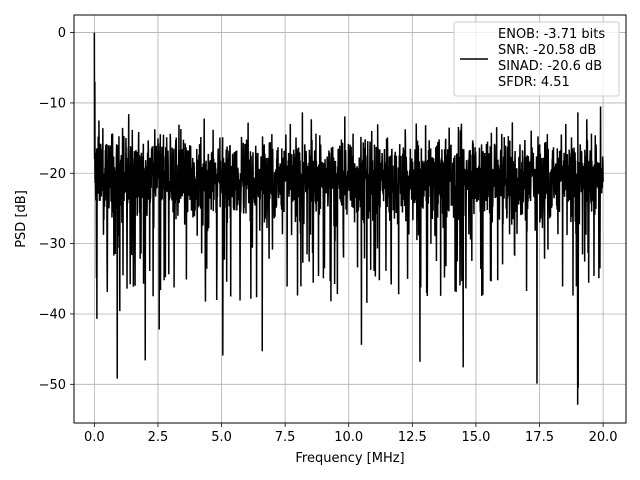 The image size is (640, 480). Describe the element at coordinates (475, 437) in the screenshot. I see `x-tick-label: 15.0` at that location.